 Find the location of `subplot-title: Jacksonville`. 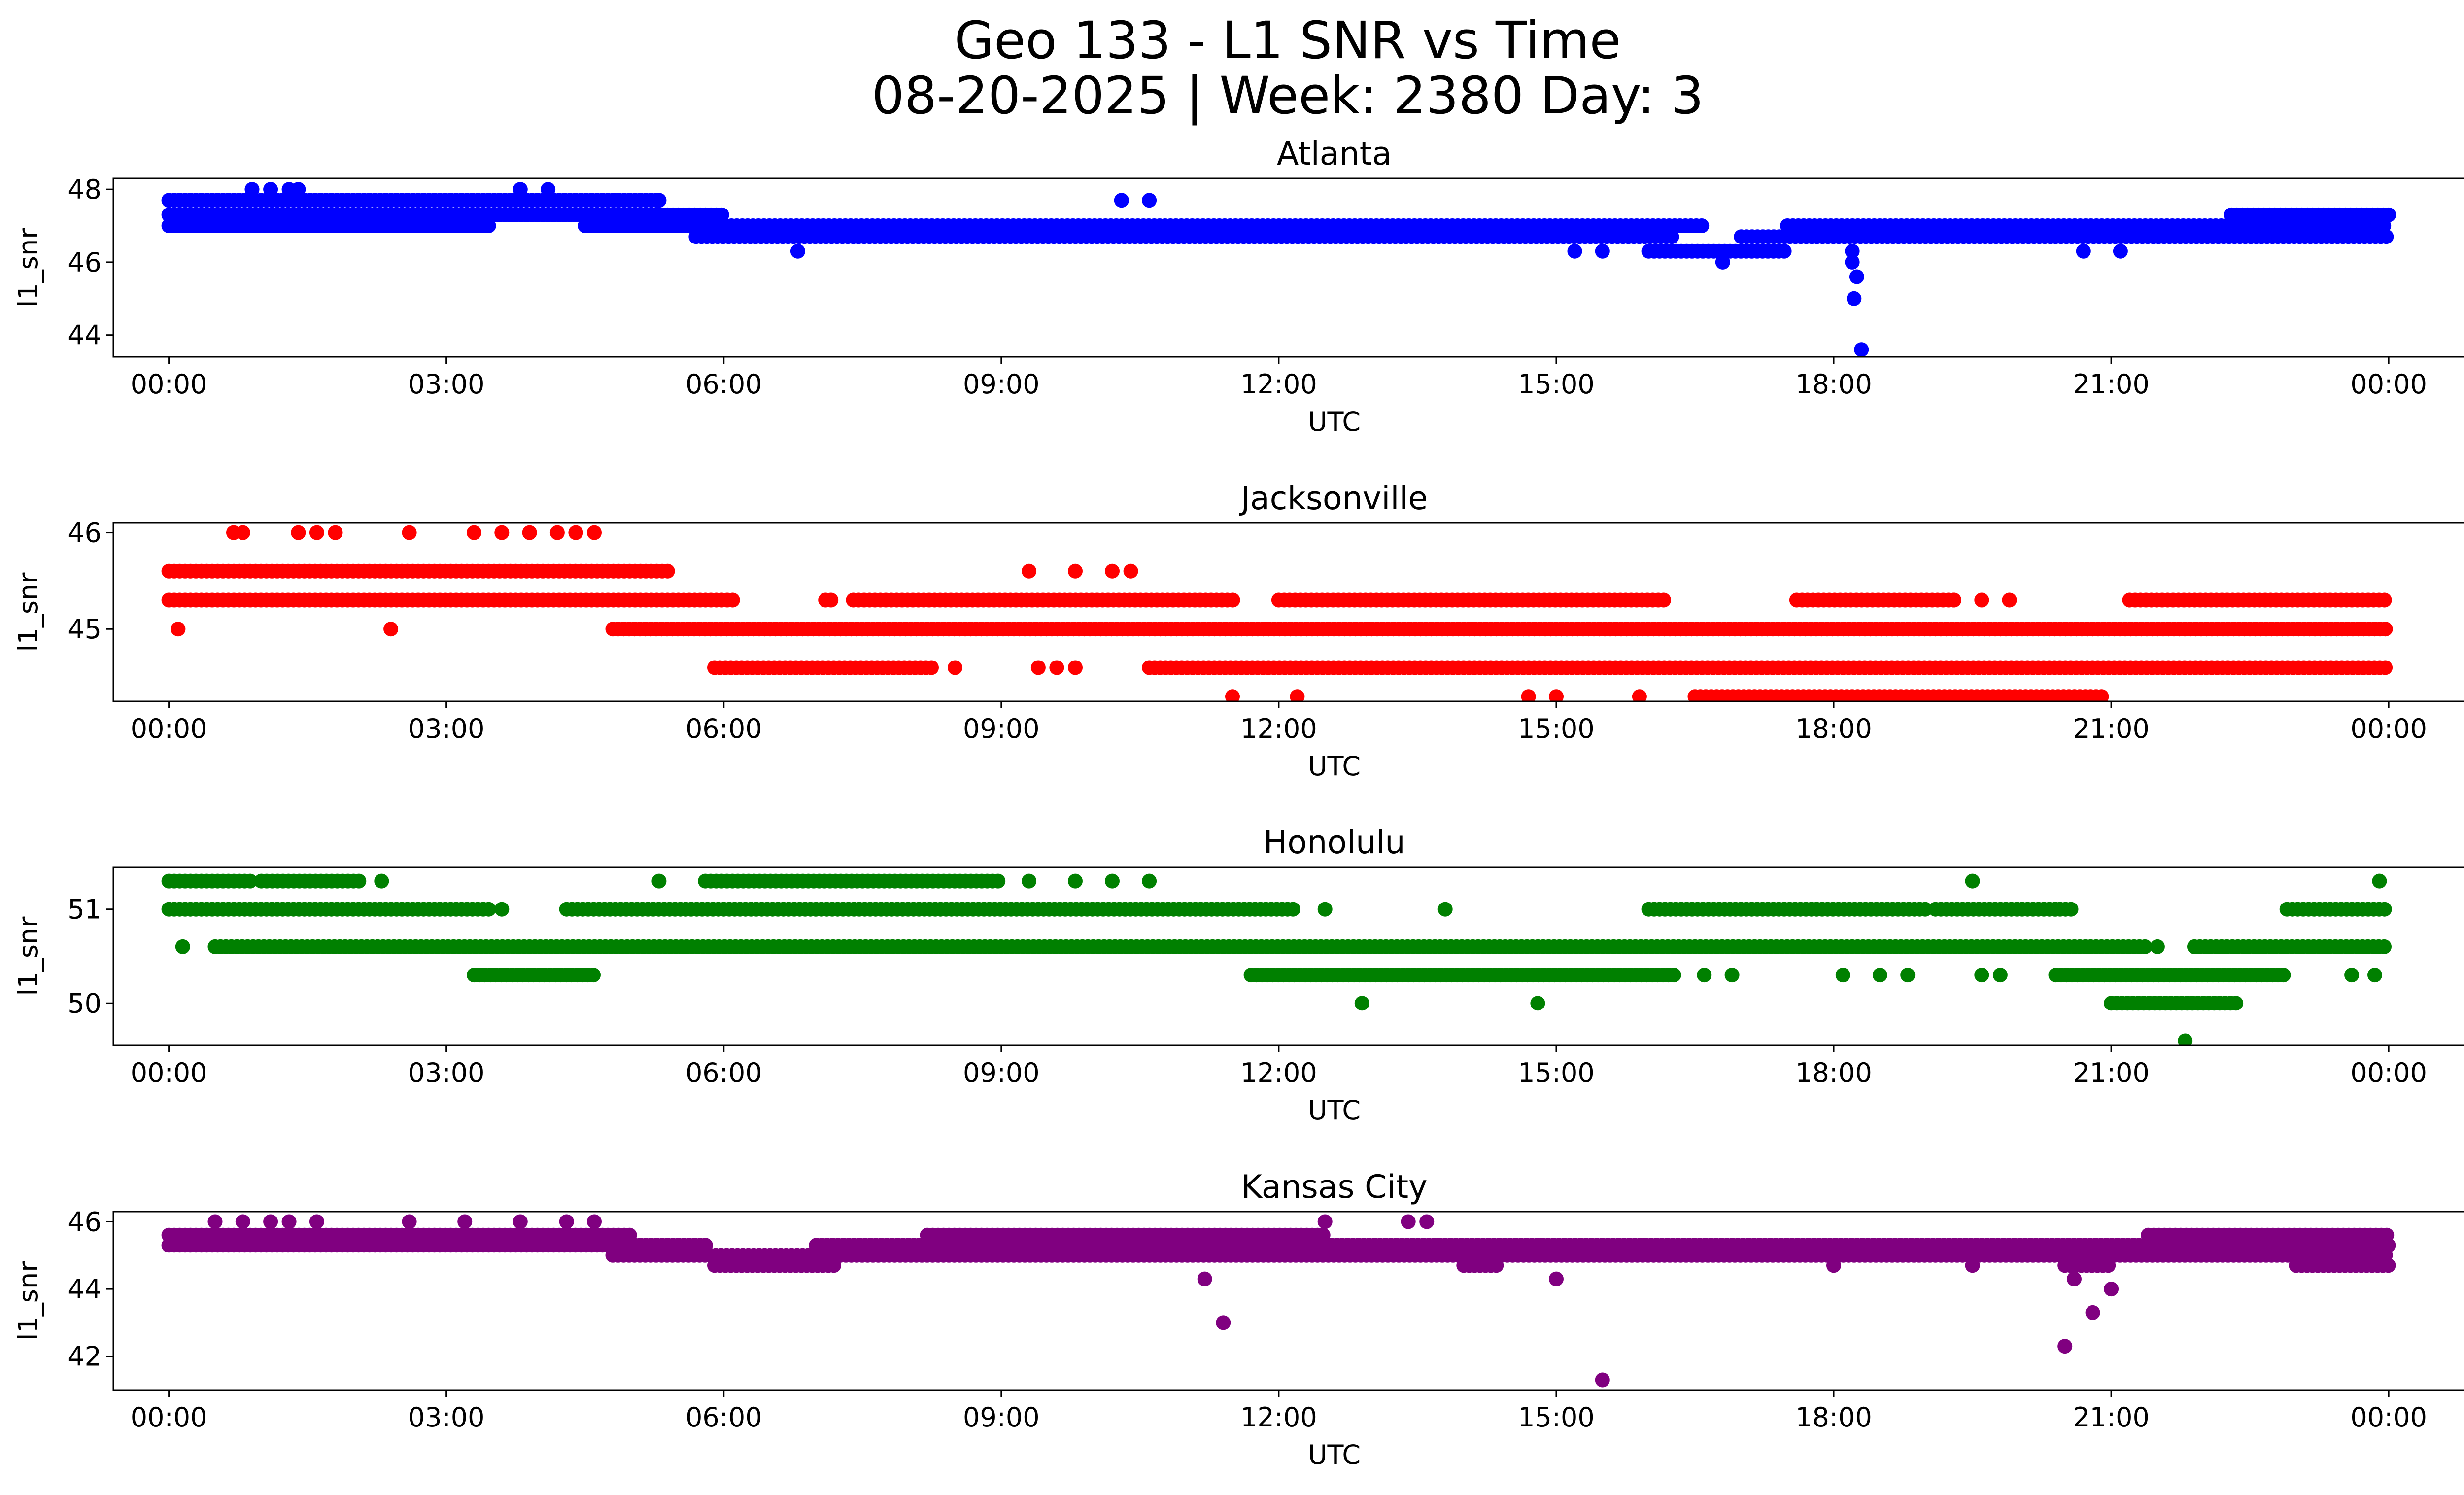

subplot-title: Jacksonville is located at coordinates (1333, 498).